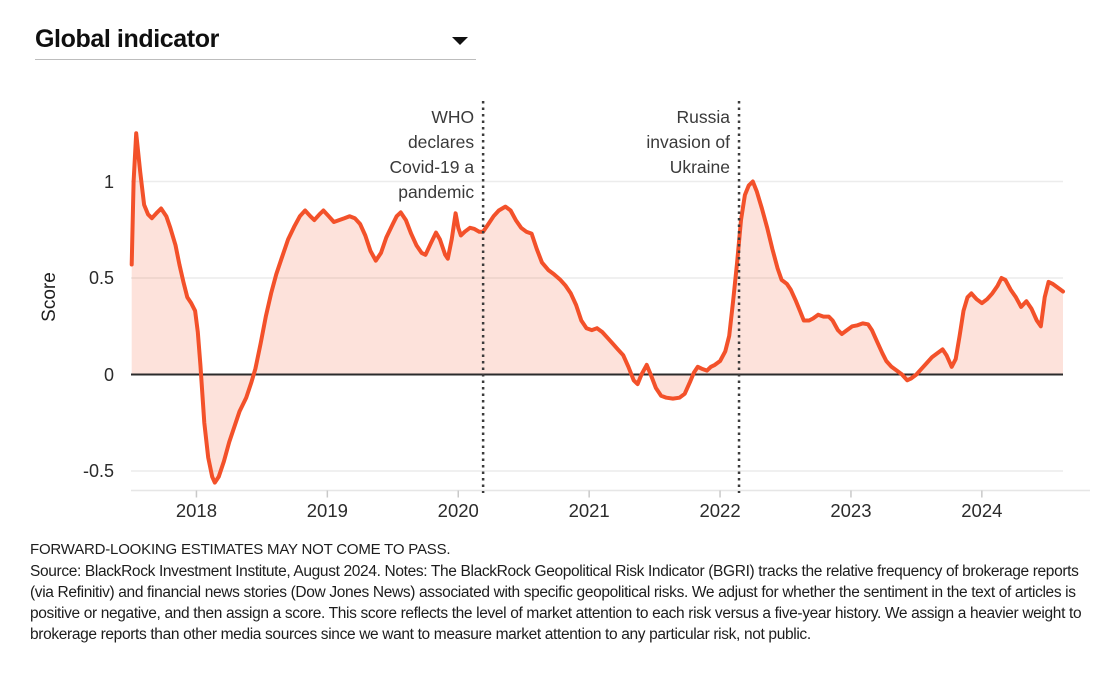 This screenshot has height=682, width=1107. Describe the element at coordinates (720, 510) in the screenshot. I see `x-tick-label: 2022` at that location.